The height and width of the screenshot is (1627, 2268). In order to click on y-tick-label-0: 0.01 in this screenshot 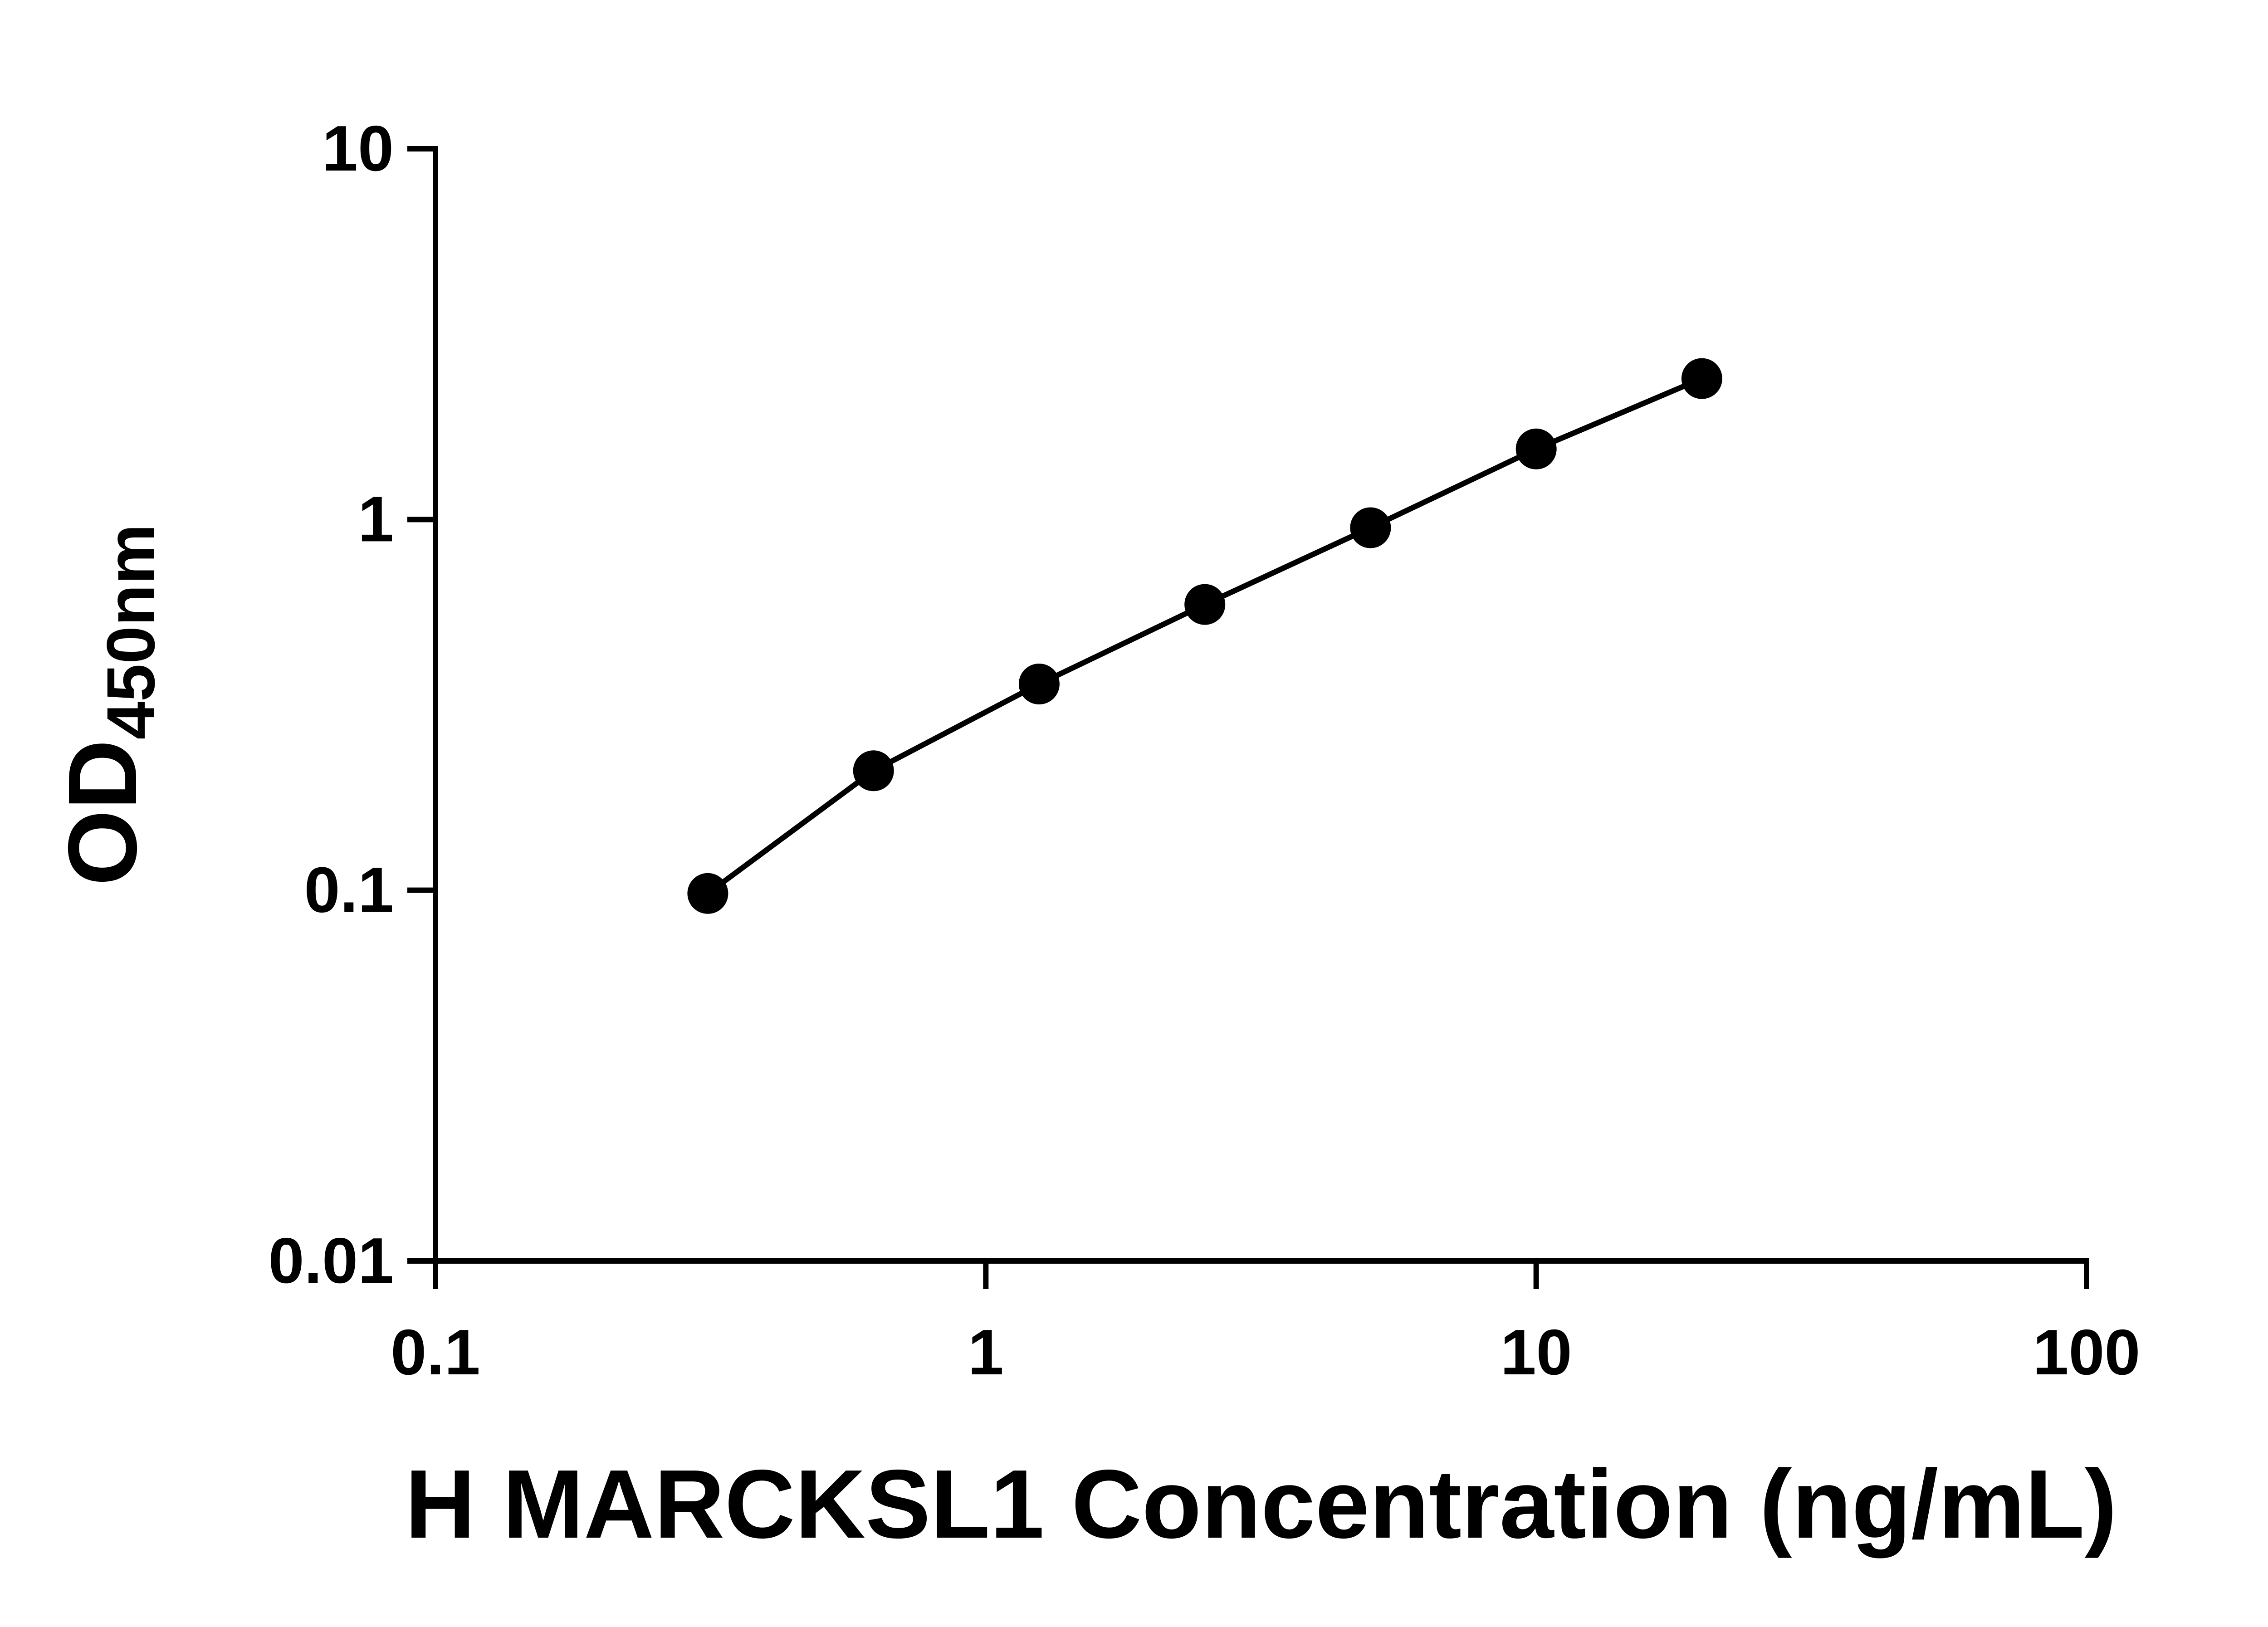, I will do `click(332, 1261)`.